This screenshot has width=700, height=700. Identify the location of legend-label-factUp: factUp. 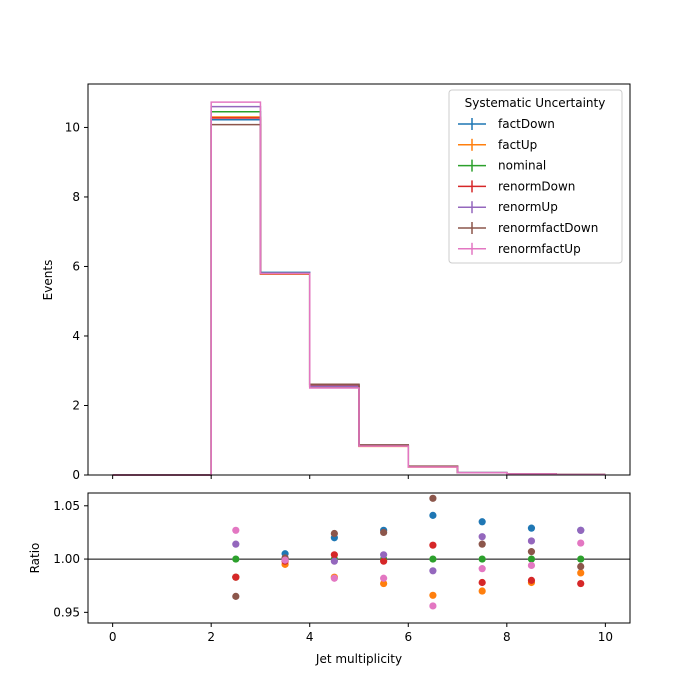
(517, 145).